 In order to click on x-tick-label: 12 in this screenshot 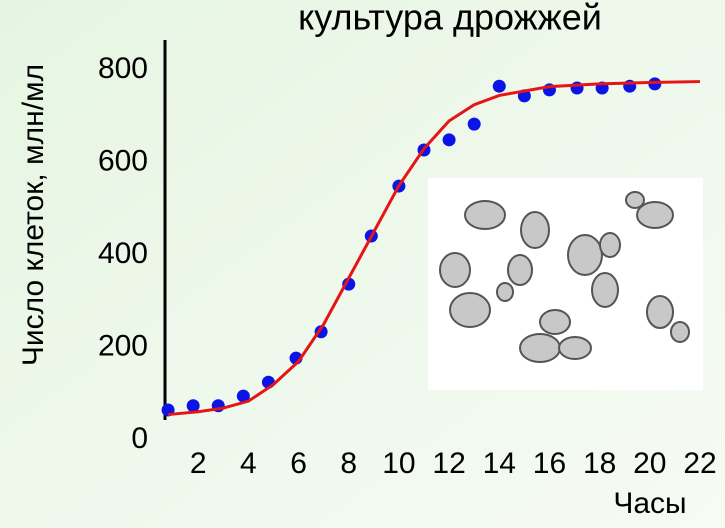, I will do `click(448, 463)`.